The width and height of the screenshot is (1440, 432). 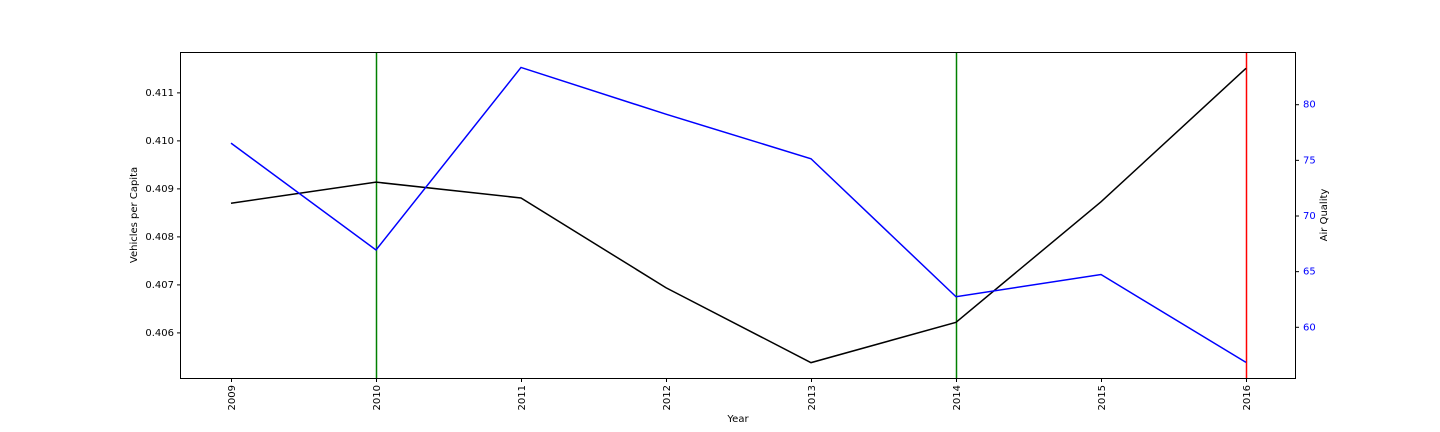 I want to click on y2-tick-label-65: 65, so click(x=1309, y=272).